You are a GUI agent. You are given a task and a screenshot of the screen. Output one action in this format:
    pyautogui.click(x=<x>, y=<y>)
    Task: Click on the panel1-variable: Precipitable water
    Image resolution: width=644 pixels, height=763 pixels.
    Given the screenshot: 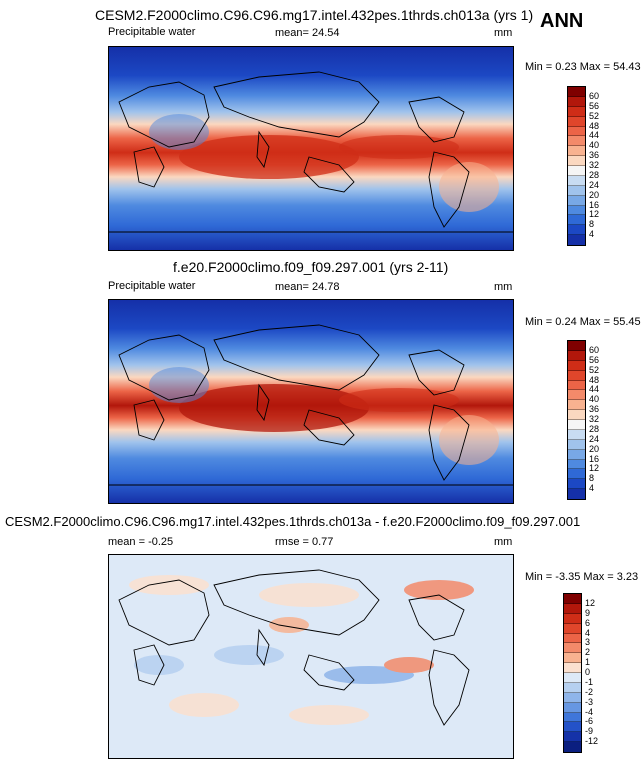 What is the action you would take?
    pyautogui.click(x=152, y=32)
    